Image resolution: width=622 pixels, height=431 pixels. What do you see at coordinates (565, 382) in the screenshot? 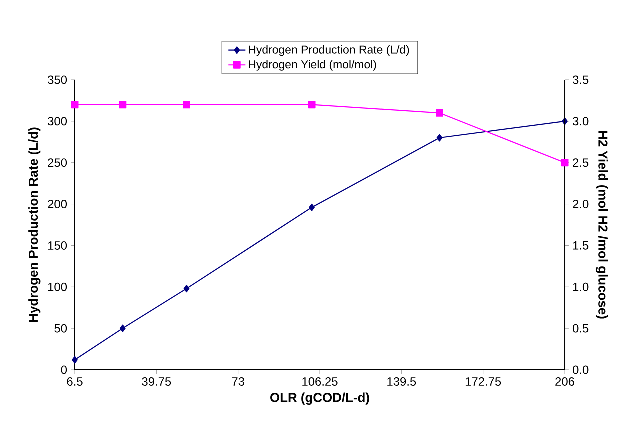
I see `x-tick-label: 206` at bounding box center [565, 382].